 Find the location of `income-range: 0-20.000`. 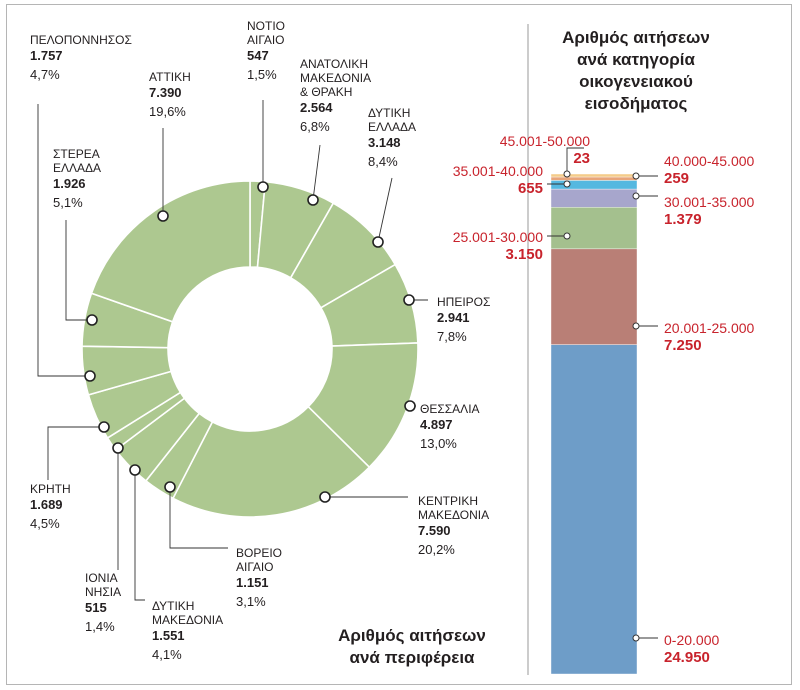

income-range: 0-20.000 is located at coordinates (691, 640).